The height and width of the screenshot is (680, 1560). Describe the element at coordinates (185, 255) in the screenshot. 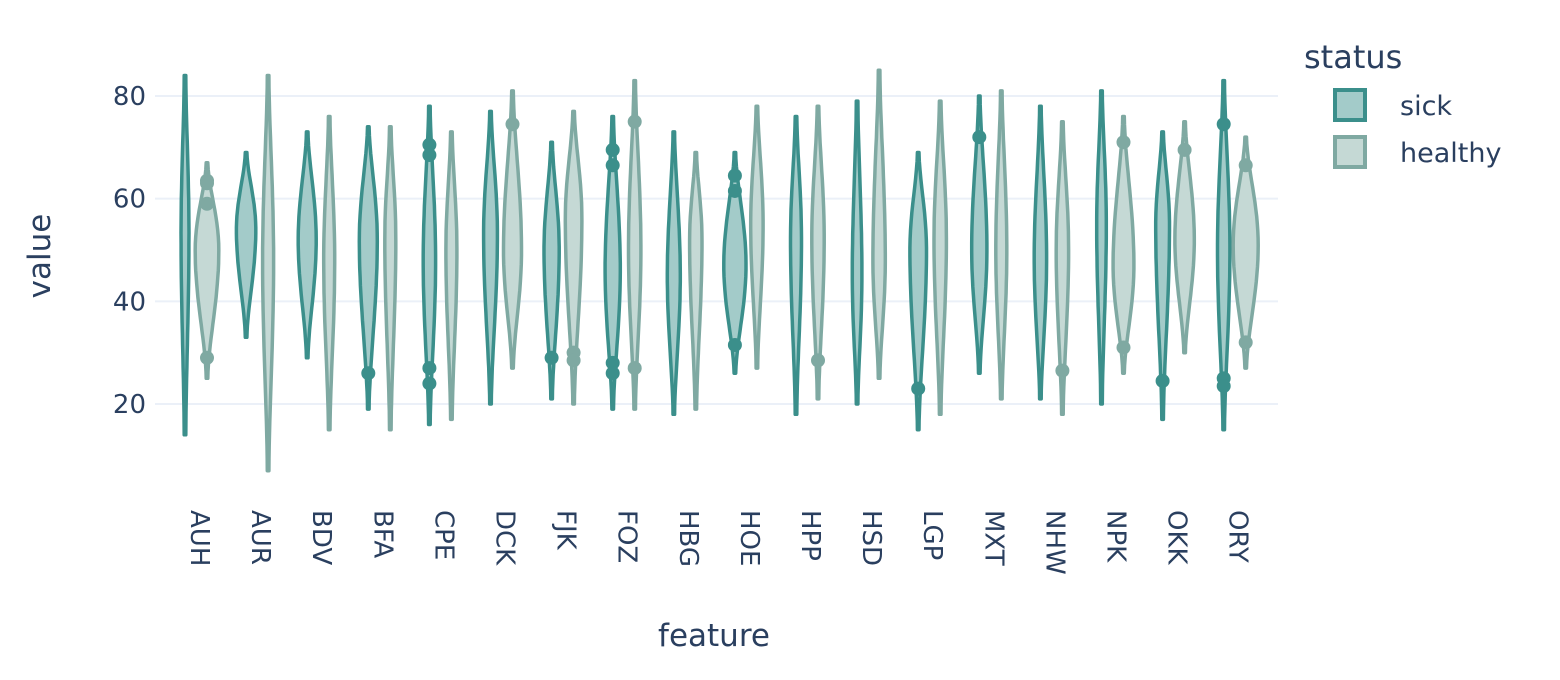

I see `violin-auh-sick` at that location.